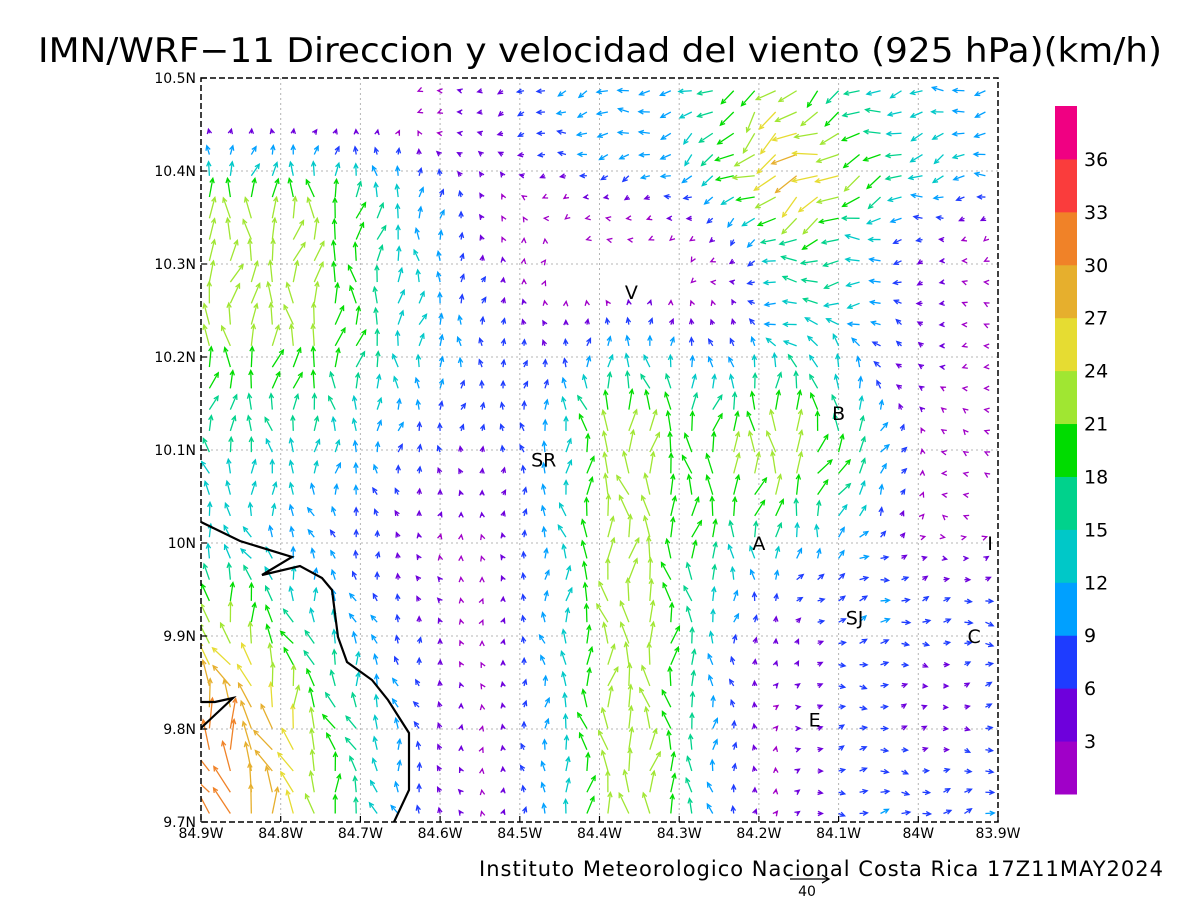 The width and height of the screenshot is (1200, 900). What do you see at coordinates (973, 637) in the screenshot?
I see `place-label: C` at bounding box center [973, 637].